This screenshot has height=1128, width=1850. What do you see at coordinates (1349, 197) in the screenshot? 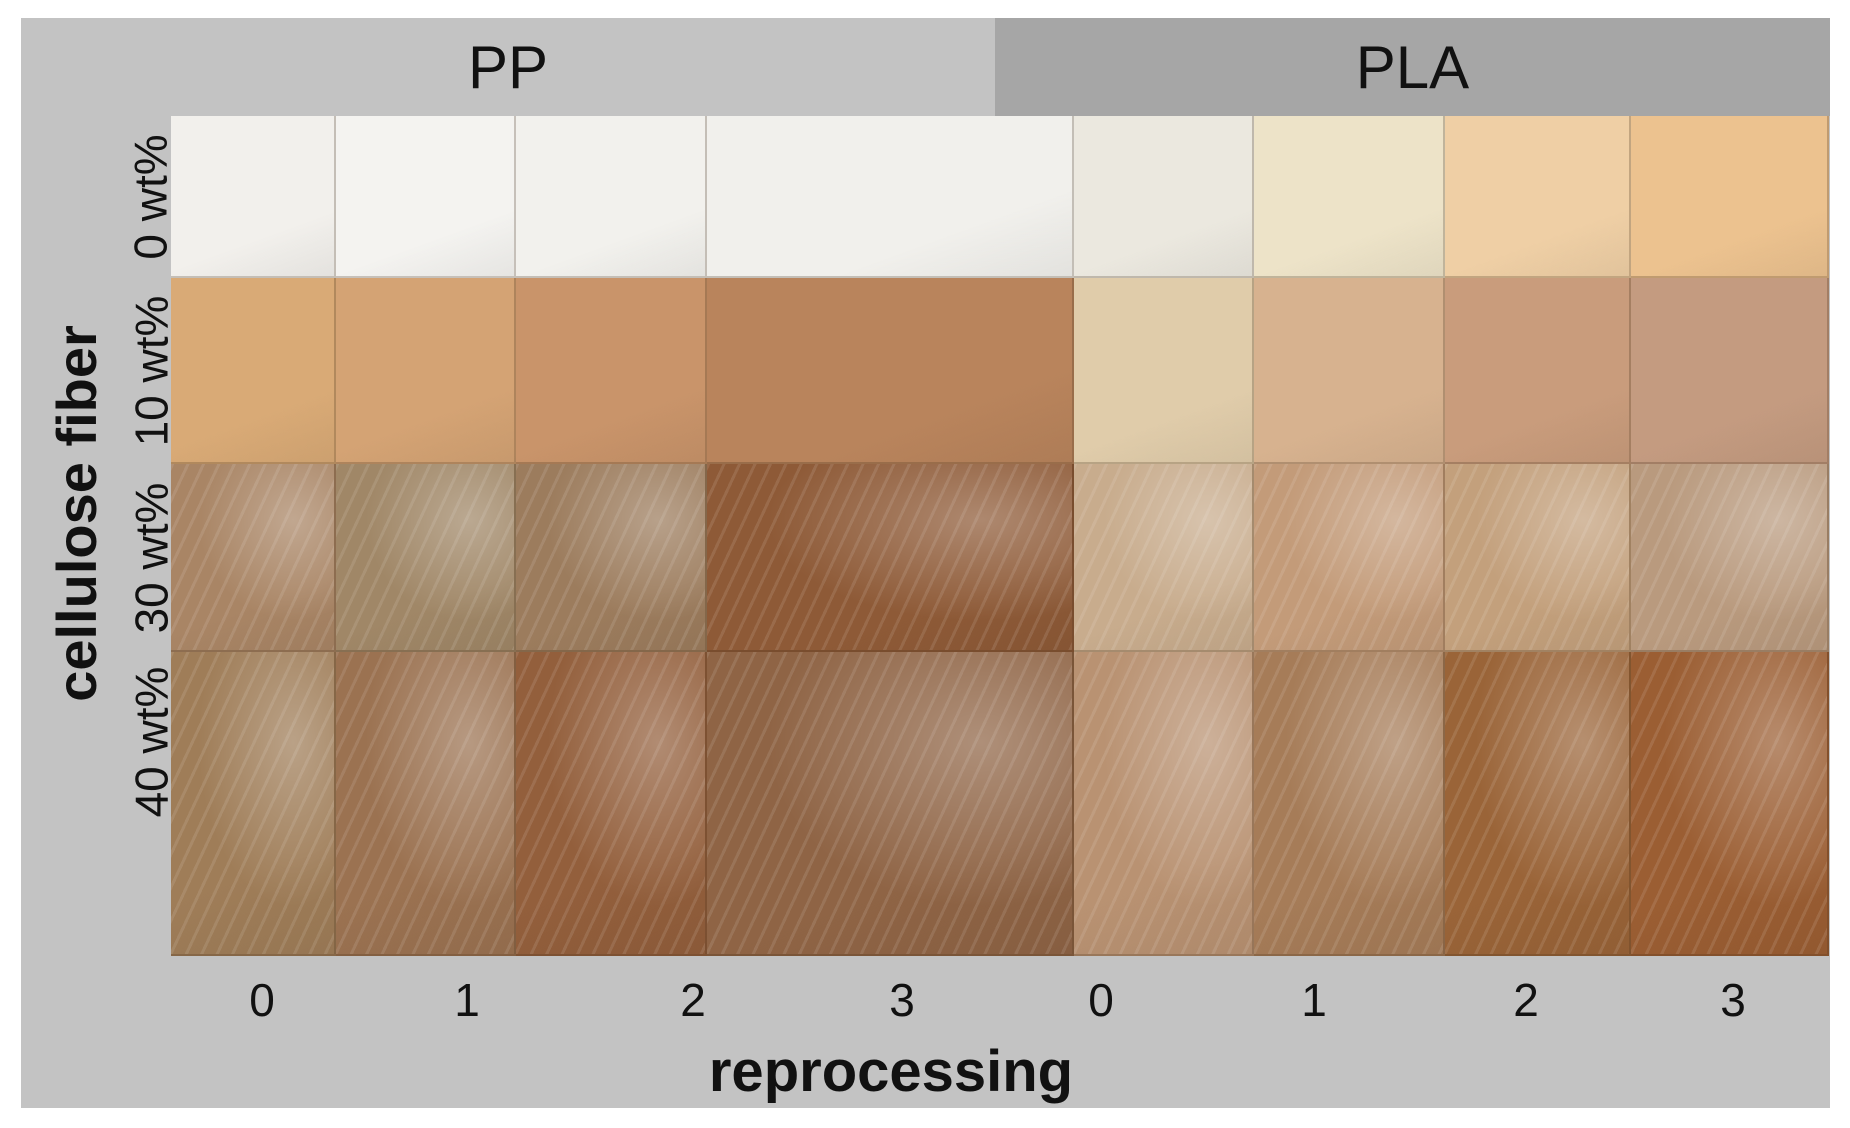
I see `sample-pla-row0-col1` at bounding box center [1349, 197].